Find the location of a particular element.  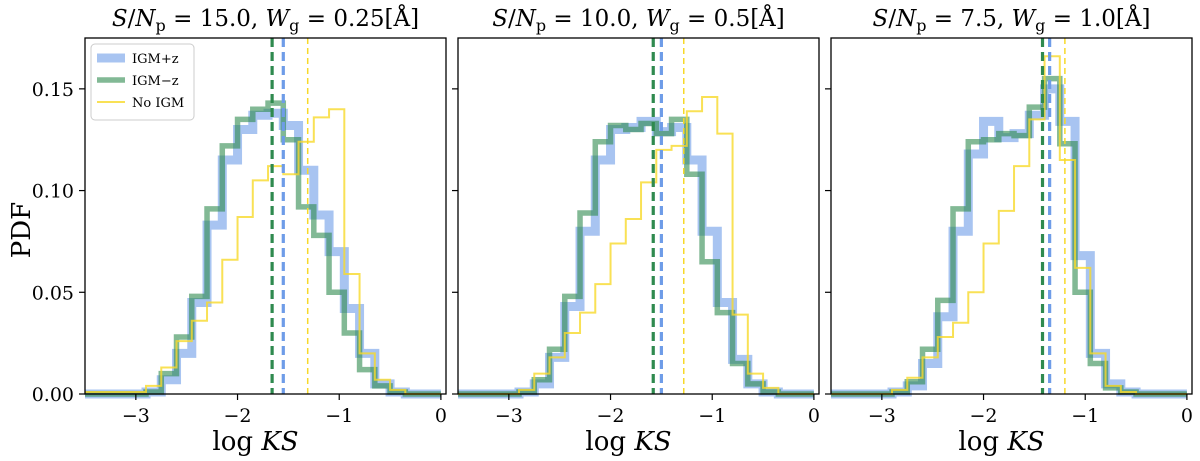

legend-label: IGM−z is located at coordinates (155, 81).